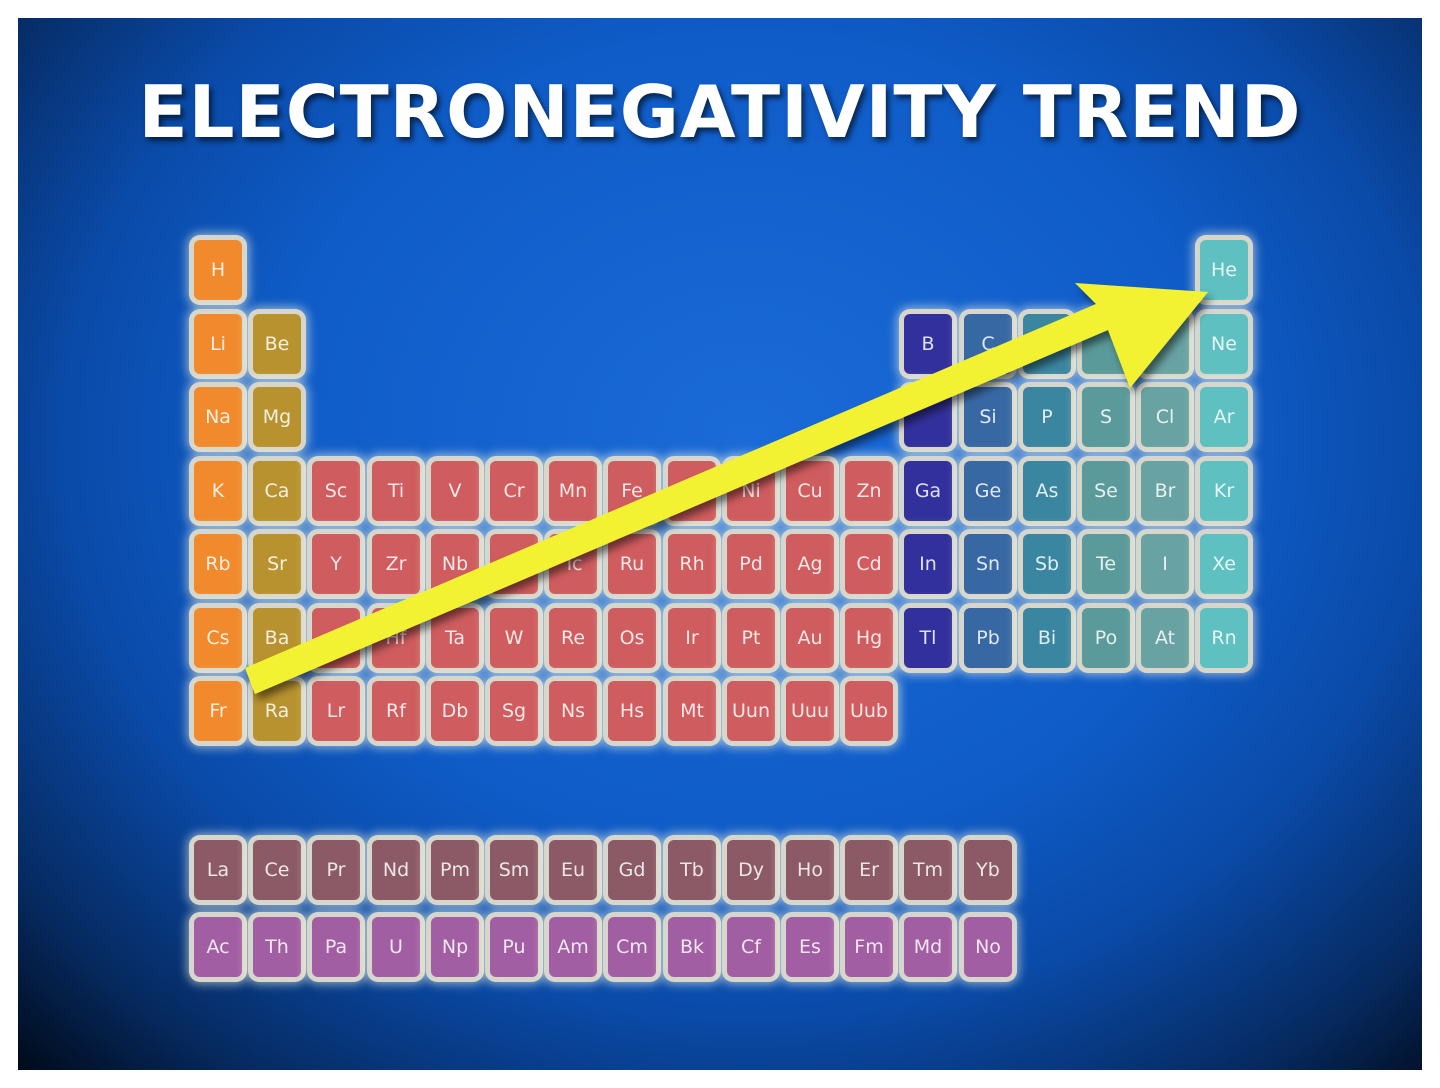  Describe the element at coordinates (396, 947) in the screenshot. I see `actinide-cell: U` at that location.